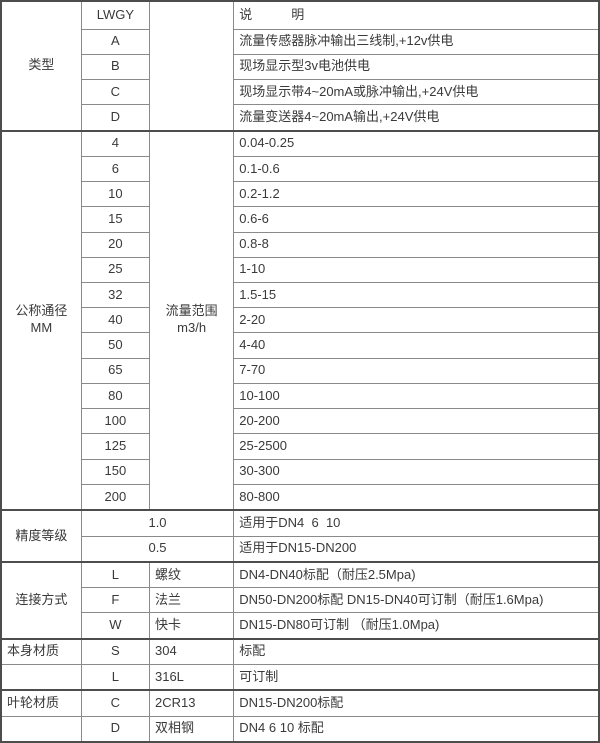 The width and height of the screenshot is (600, 743). Describe the element at coordinates (416, 600) in the screenshot. I see `connection-desc-cell: DN50-DN200标配 DN15-DN40可订制（耐压1.6Mpa)` at that location.